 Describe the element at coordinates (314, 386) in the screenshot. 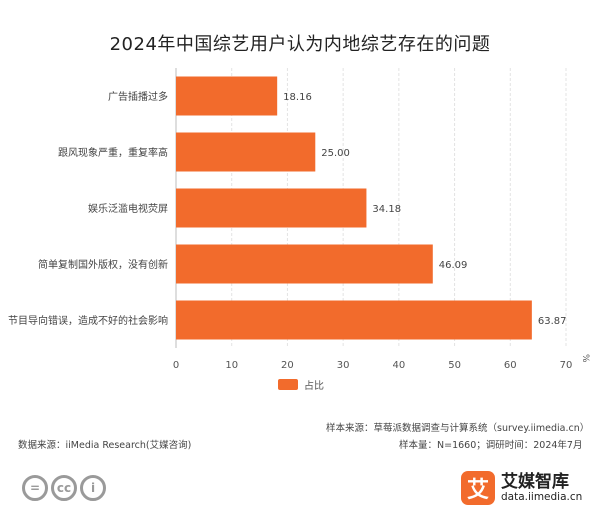

I see `legend-label: 占比` at that location.